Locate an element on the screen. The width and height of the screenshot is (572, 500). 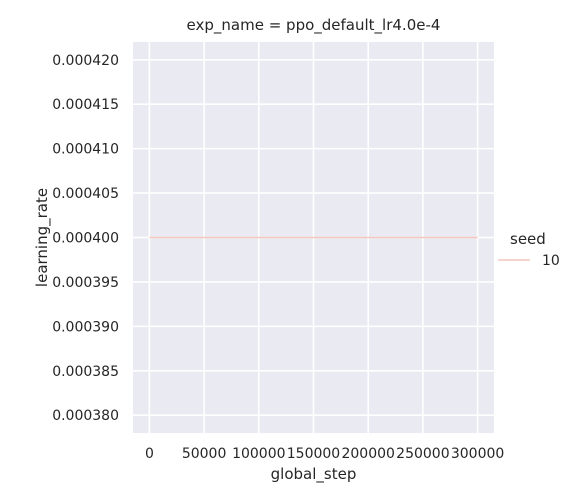
y-tick-label: 0.000405 is located at coordinates (85, 194).